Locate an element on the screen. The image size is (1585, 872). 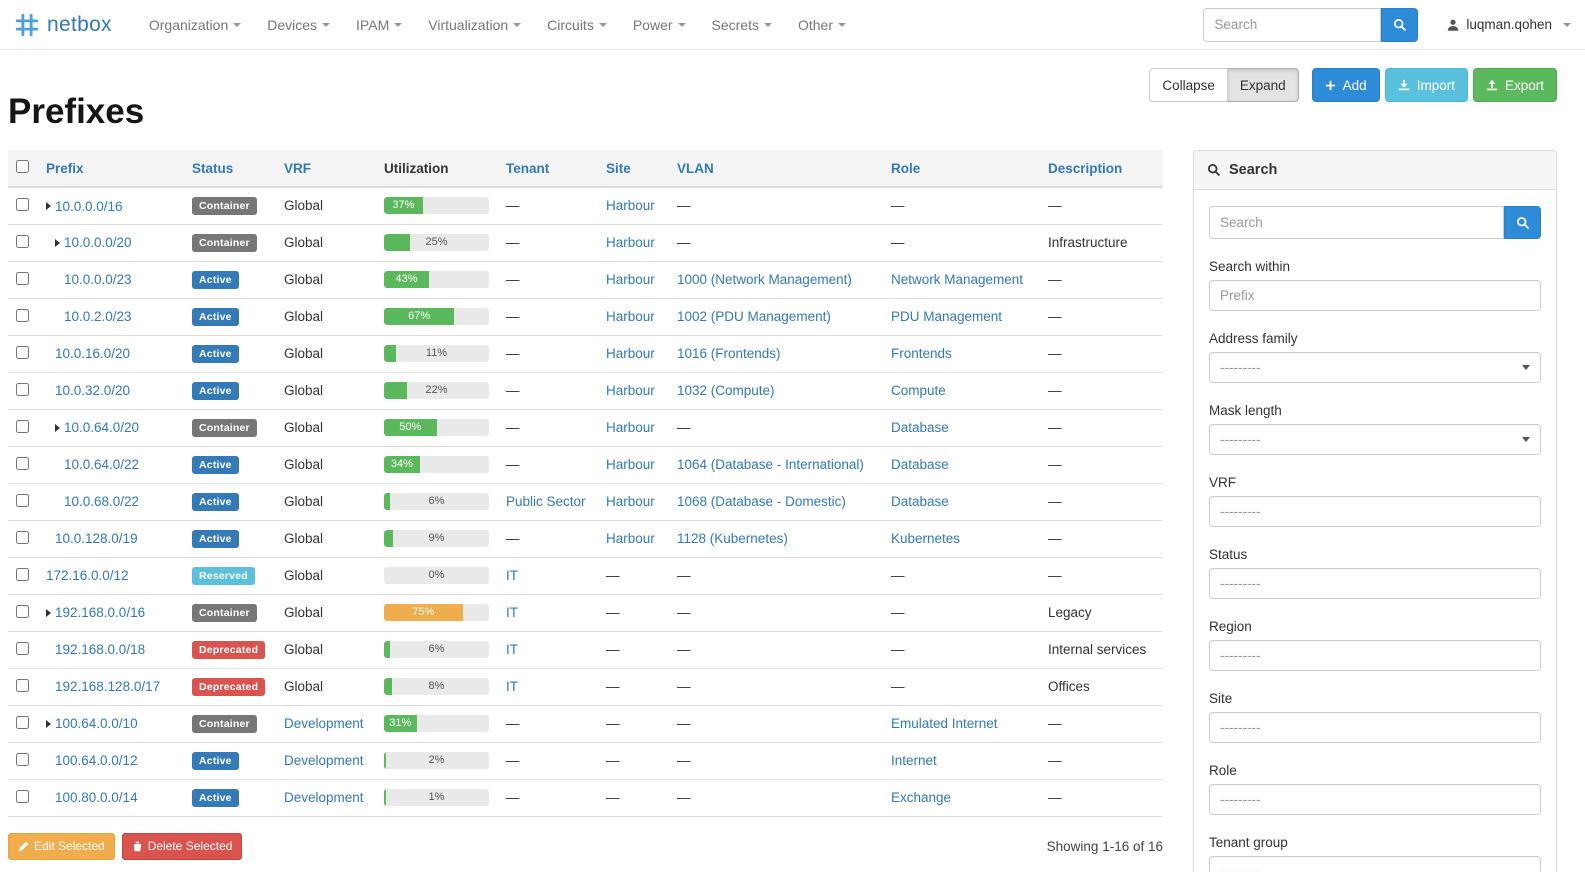
column-header-description: Description is located at coordinates (1085, 168).